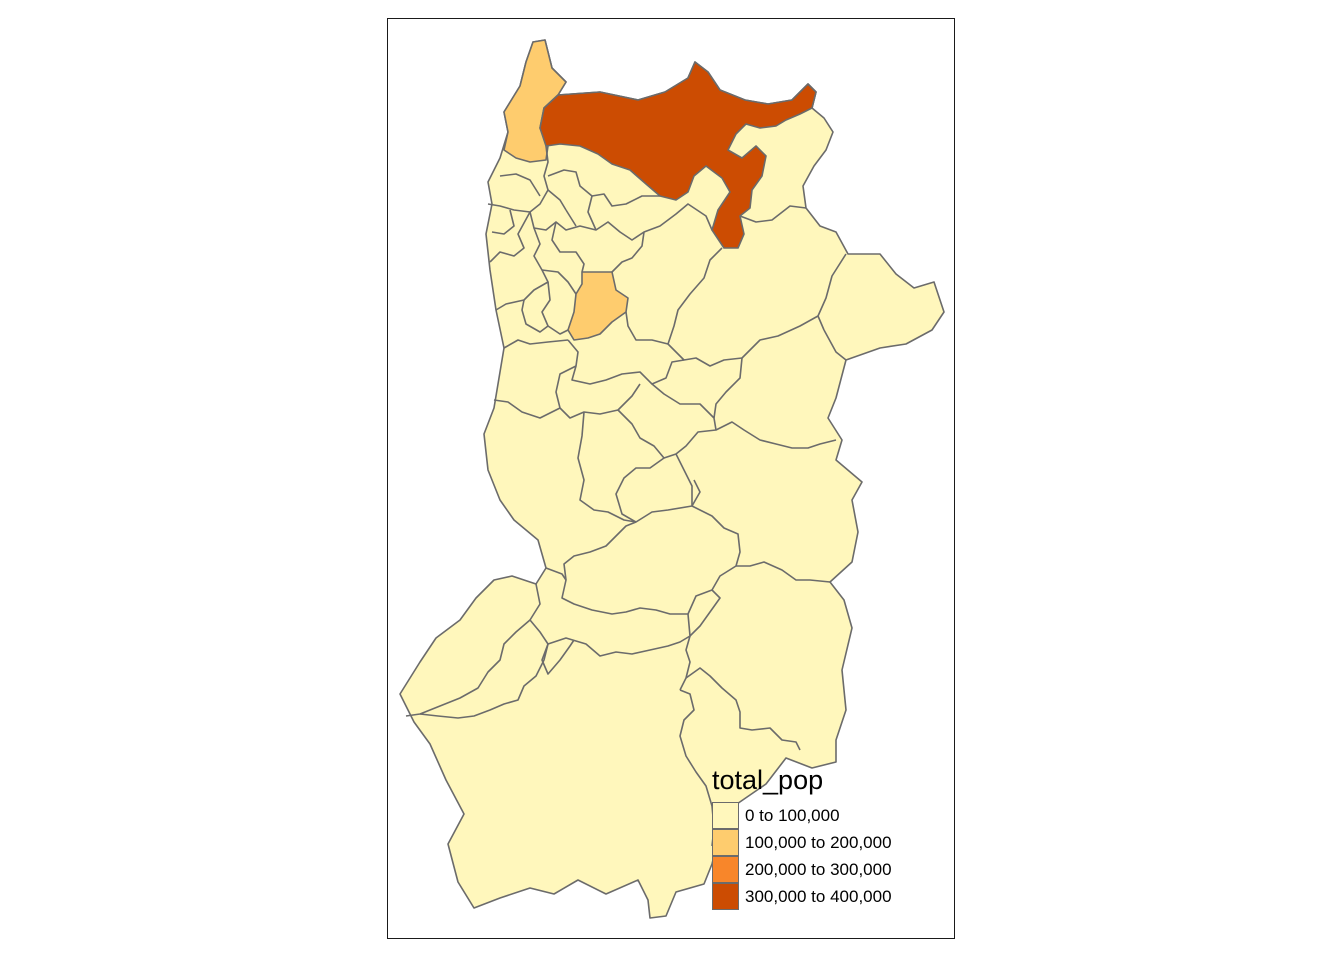 This screenshot has height=960, width=1344. I want to click on legend-item: 300,000 to 400,000, so click(822, 896).